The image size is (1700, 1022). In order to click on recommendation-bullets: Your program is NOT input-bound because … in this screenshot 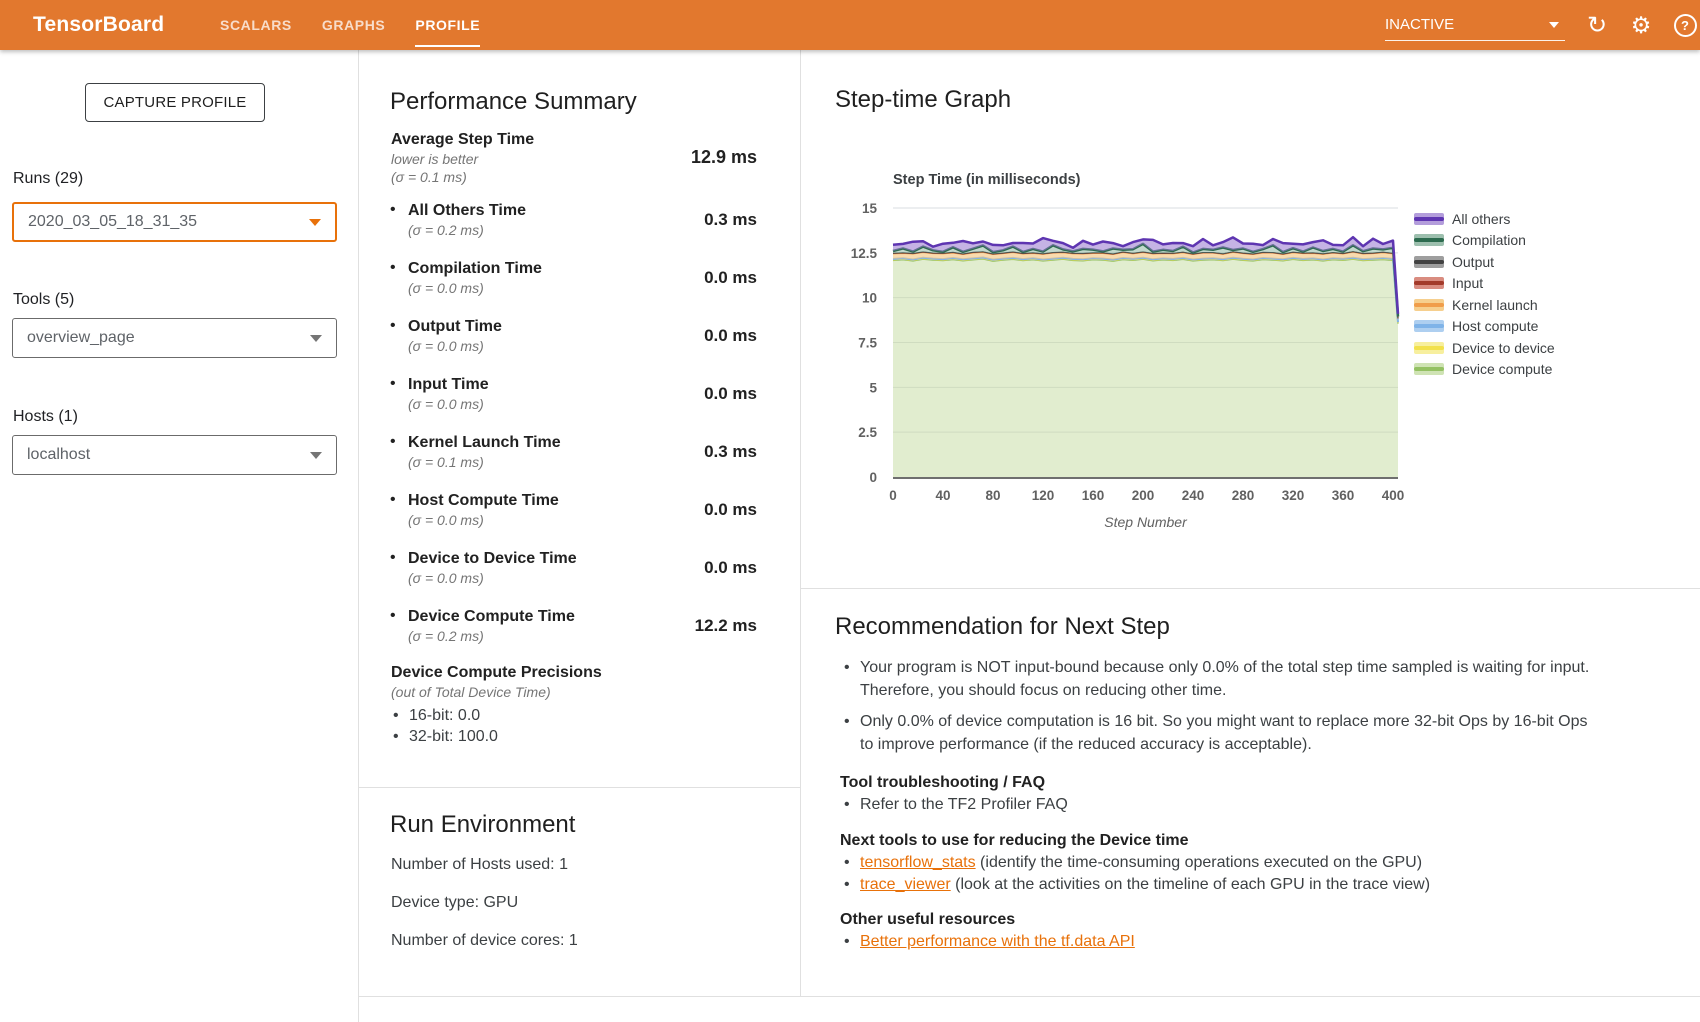, I will do `click(1220, 710)`.